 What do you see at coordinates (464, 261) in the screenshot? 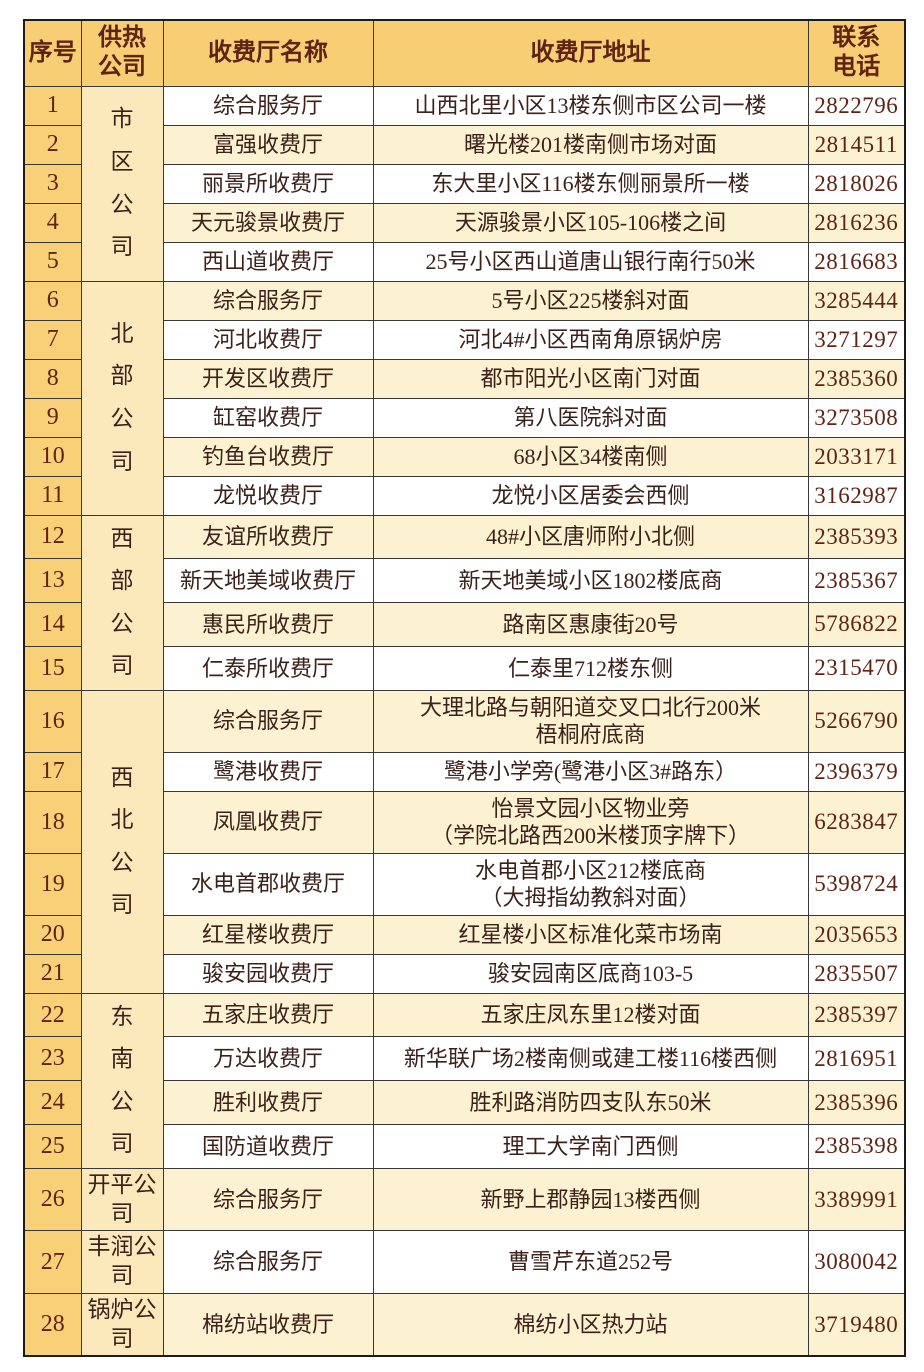
I see `table-row: 5 西山道收费厅 25号小区西山道唐山银行南行50米 2816683` at bounding box center [464, 261].